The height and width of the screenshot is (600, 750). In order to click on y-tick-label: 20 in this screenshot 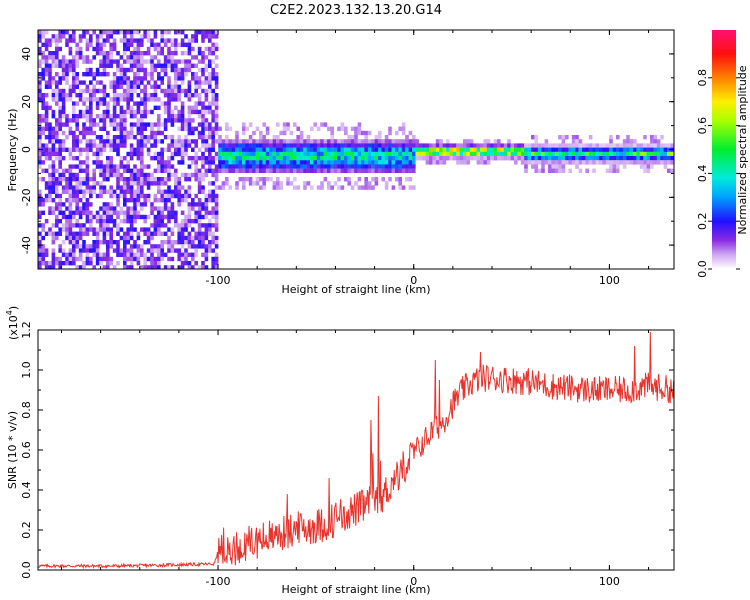, I will do `click(26, 102)`.